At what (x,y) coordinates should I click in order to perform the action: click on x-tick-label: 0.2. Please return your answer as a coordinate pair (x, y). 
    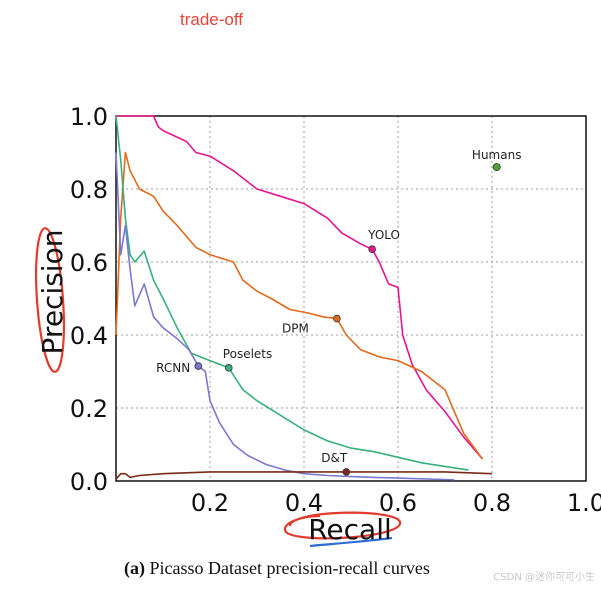
    Looking at the image, I should click on (210, 503).